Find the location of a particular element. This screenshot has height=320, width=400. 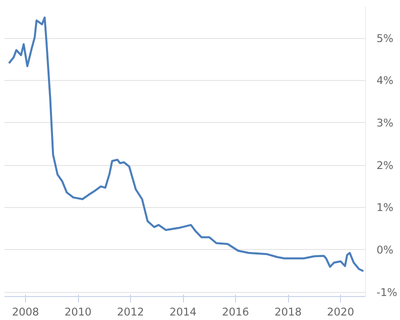

x-tick-label: 2018 is located at coordinates (288, 312).